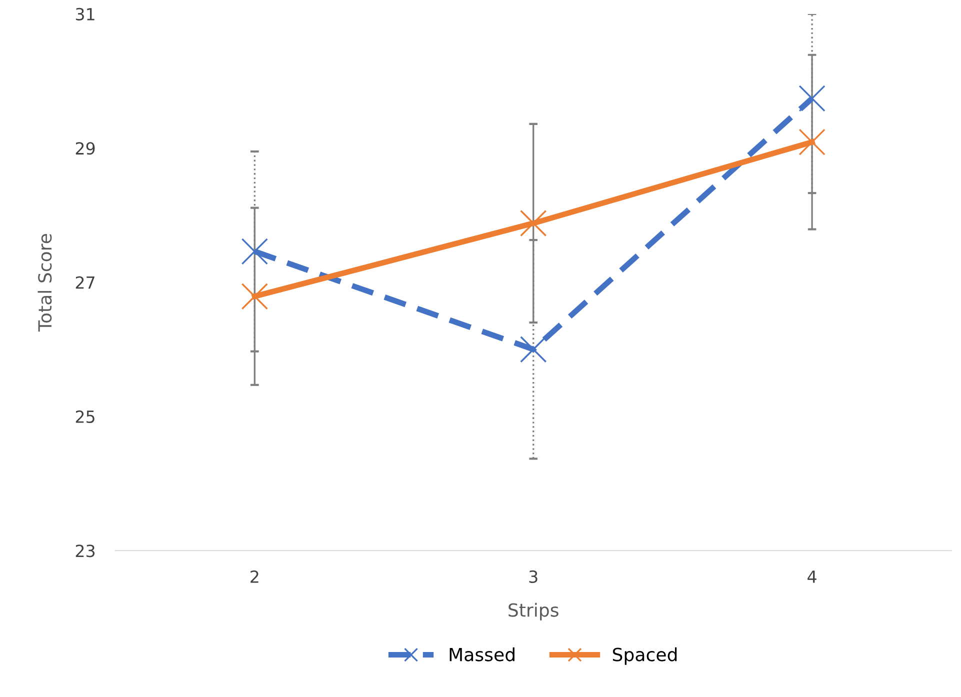 This screenshot has height=697, width=961. I want to click on x-tick-label: 4, so click(812, 576).